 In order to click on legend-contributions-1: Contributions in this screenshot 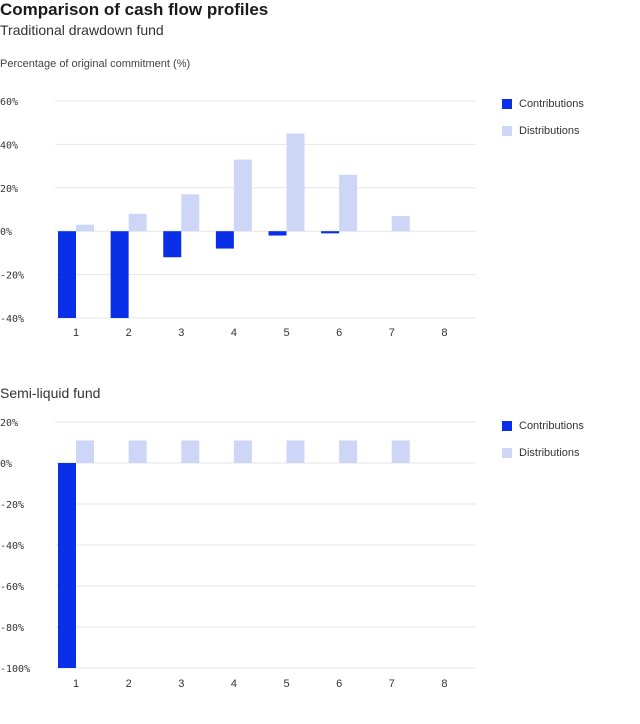, I will do `click(543, 104)`.